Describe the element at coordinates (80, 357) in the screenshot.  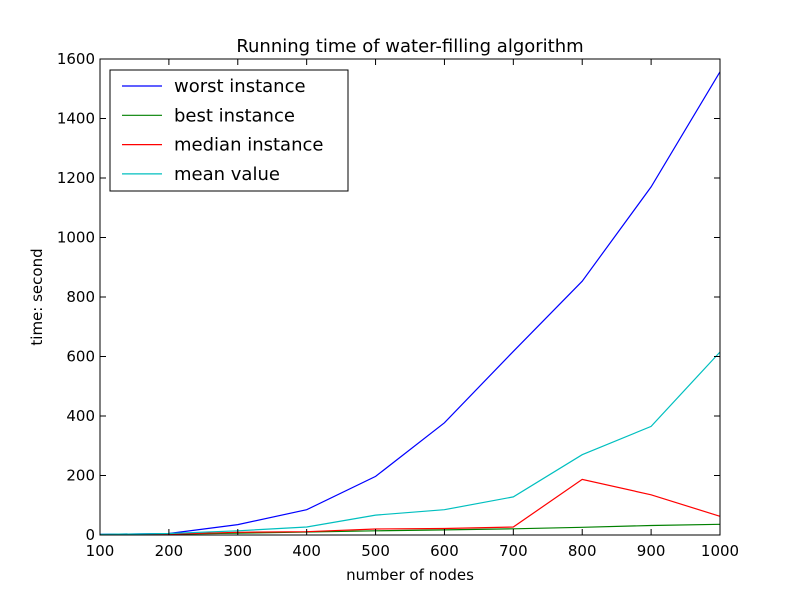
I see `y-tick-label: 600` at that location.